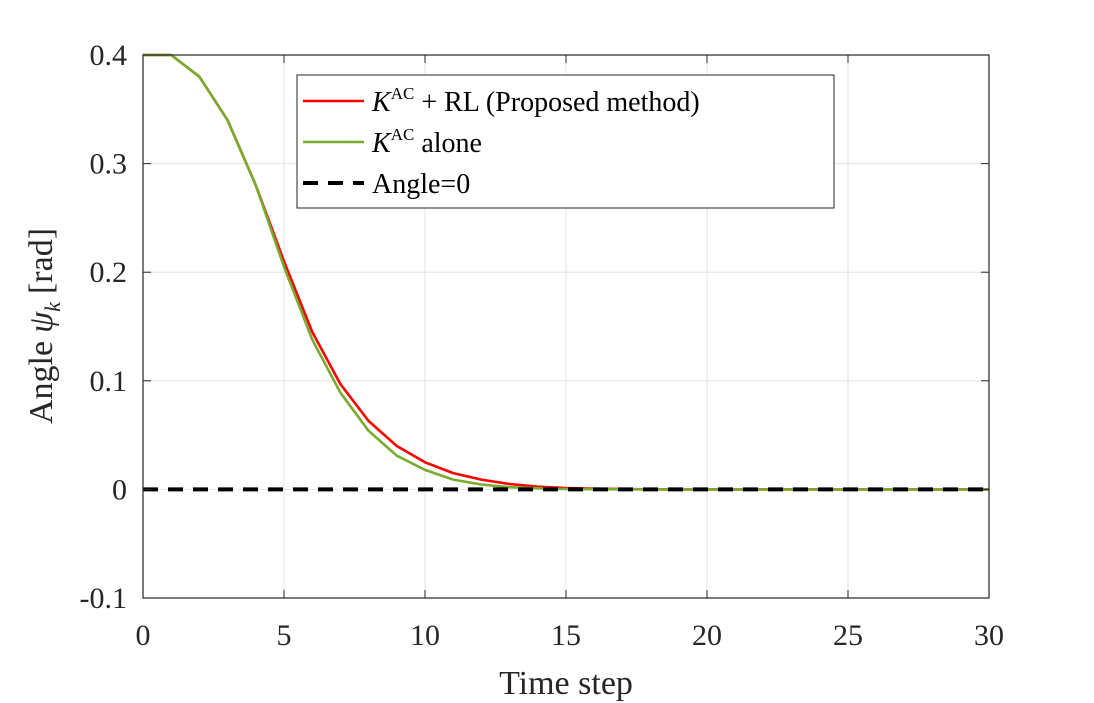 This screenshot has width=1094, height=703. What do you see at coordinates (426, 142) in the screenshot?
I see `legend-label-2: KAC alone` at bounding box center [426, 142].